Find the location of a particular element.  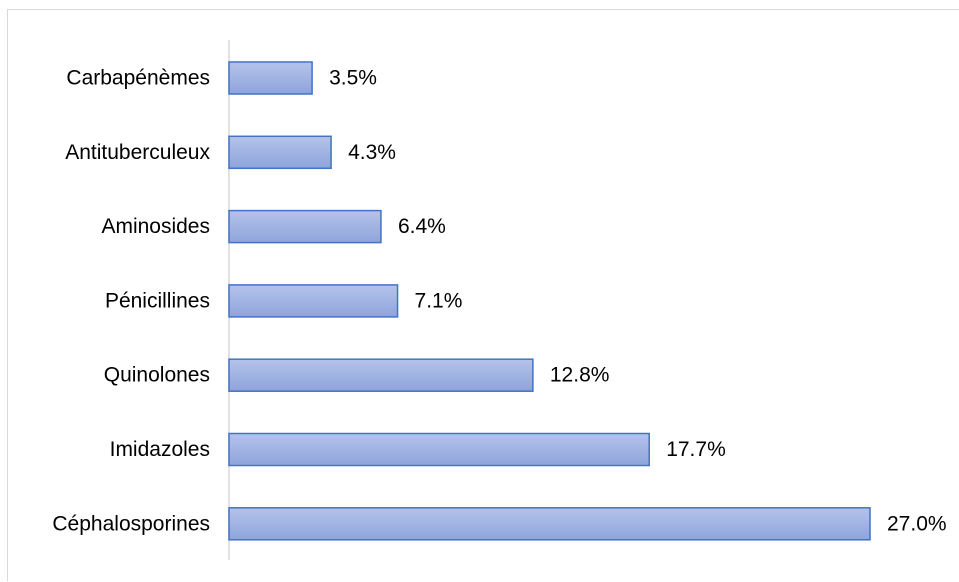

category-label: Antituberculeux is located at coordinates (137, 152).